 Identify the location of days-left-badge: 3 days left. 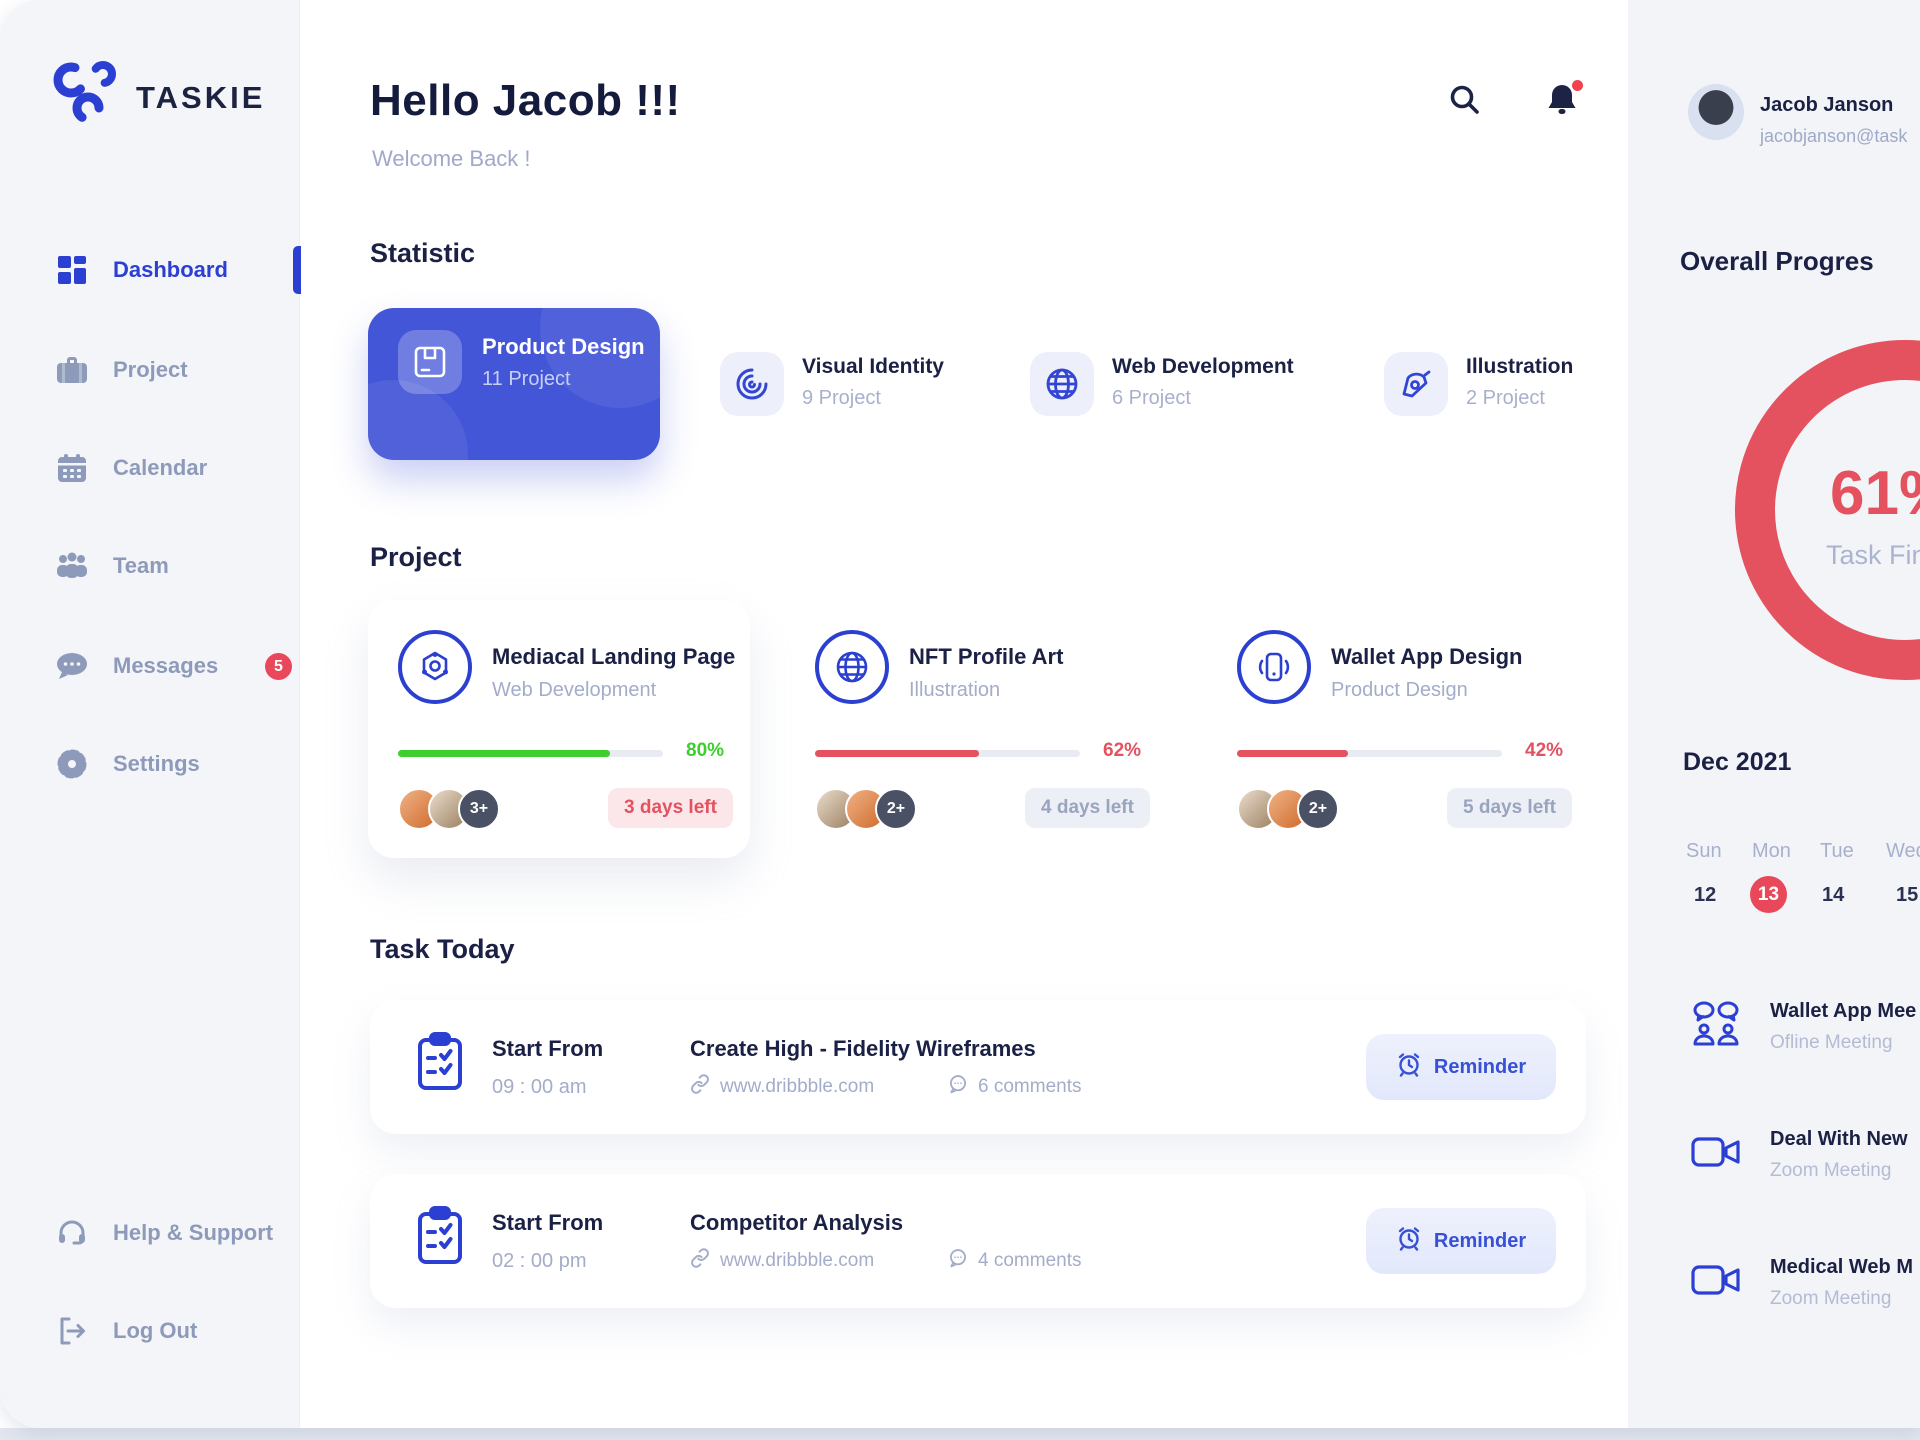
(670, 808).